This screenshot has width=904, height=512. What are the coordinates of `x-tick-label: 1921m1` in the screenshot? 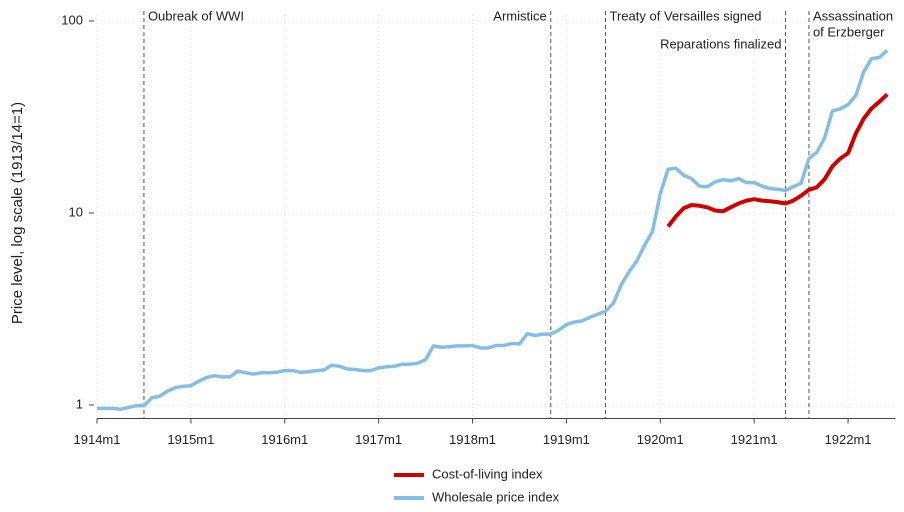 It's located at (754, 439).